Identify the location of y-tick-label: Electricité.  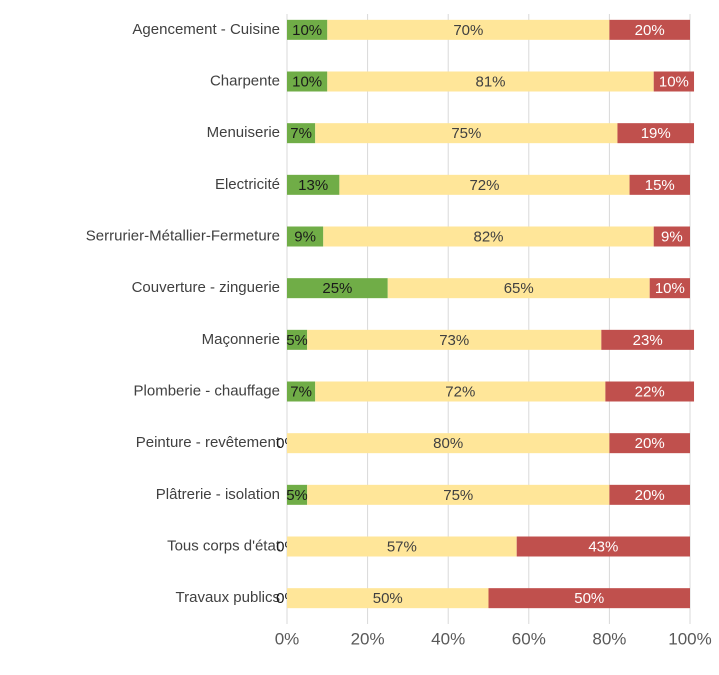
(247, 184).